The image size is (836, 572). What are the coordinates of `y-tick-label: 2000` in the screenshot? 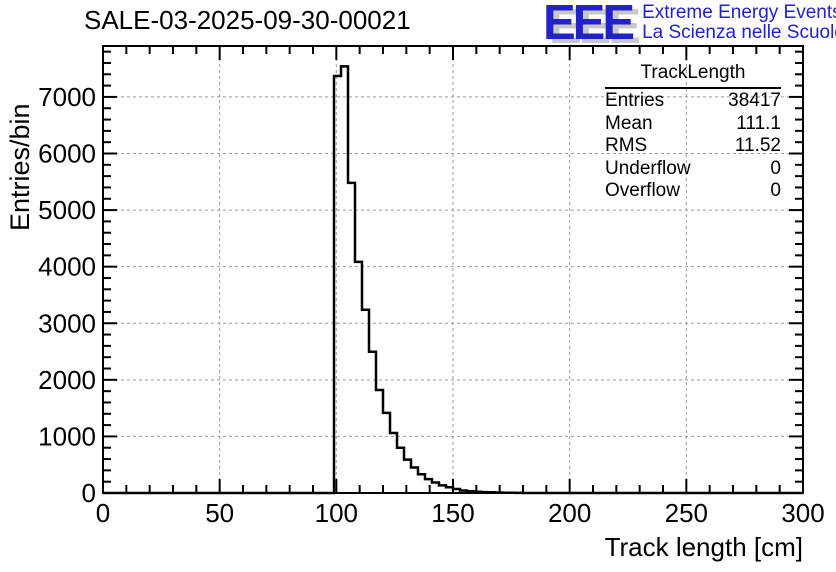 It's located at (67, 380).